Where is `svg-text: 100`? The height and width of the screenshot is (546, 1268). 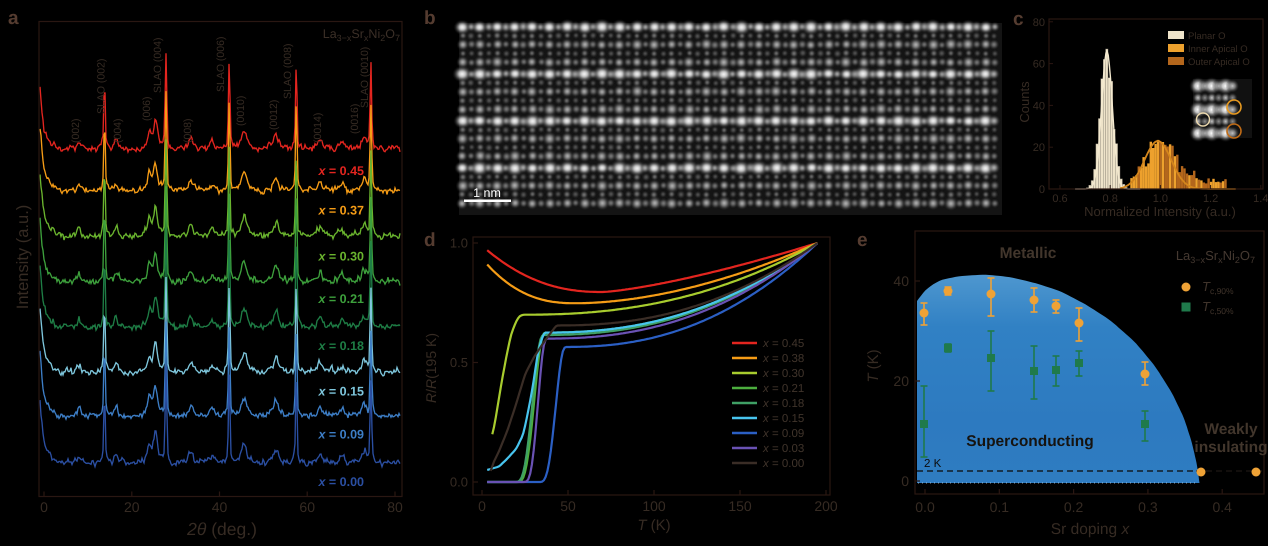
svg-text: 100 is located at coordinates (654, 506).